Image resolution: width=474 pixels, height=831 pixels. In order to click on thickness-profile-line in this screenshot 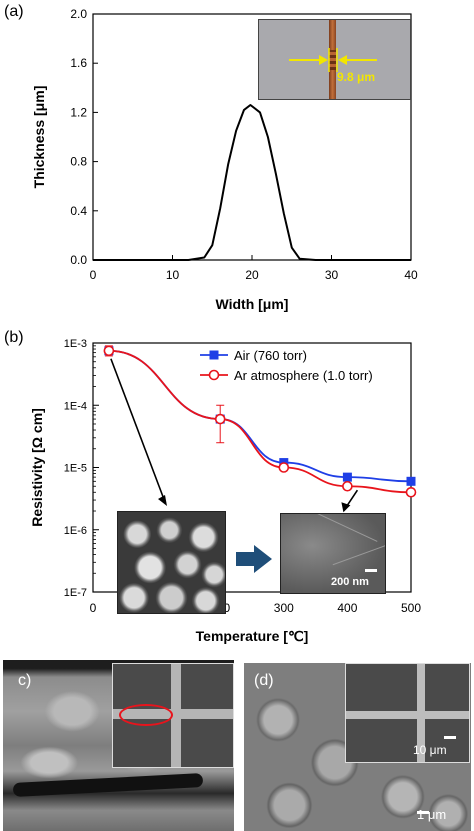, I will do `click(252, 182)`.